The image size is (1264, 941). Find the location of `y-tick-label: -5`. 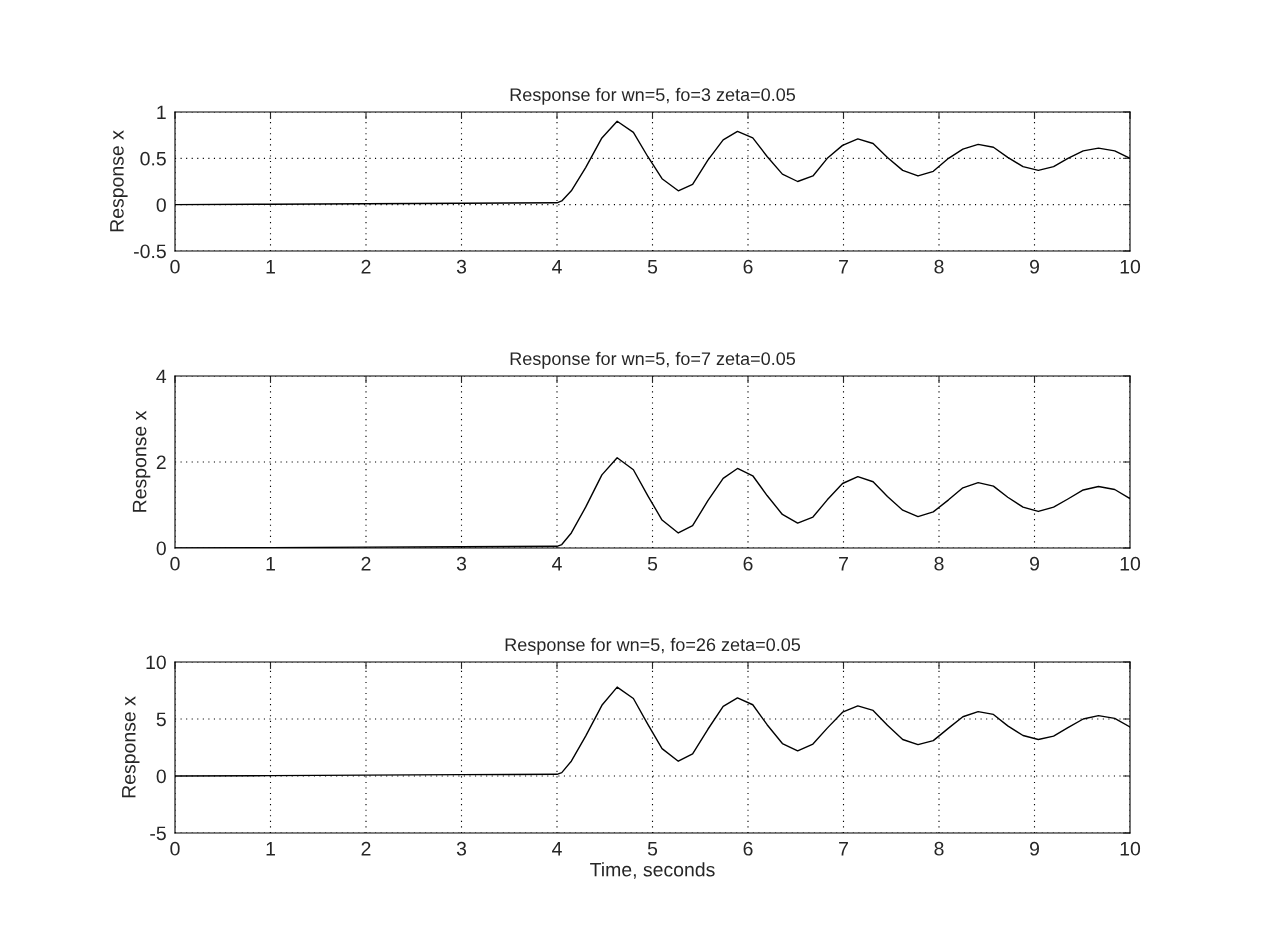

y-tick-label: -5 is located at coordinates (158, 833).